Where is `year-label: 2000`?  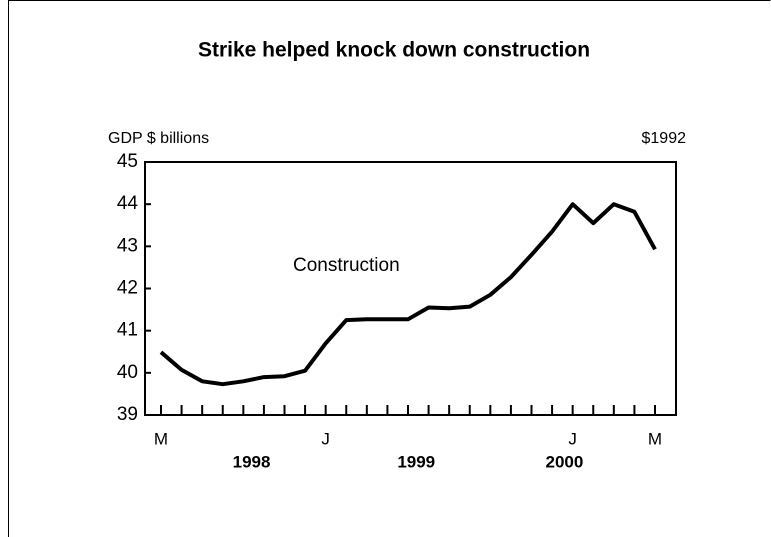 year-label: 2000 is located at coordinates (565, 461).